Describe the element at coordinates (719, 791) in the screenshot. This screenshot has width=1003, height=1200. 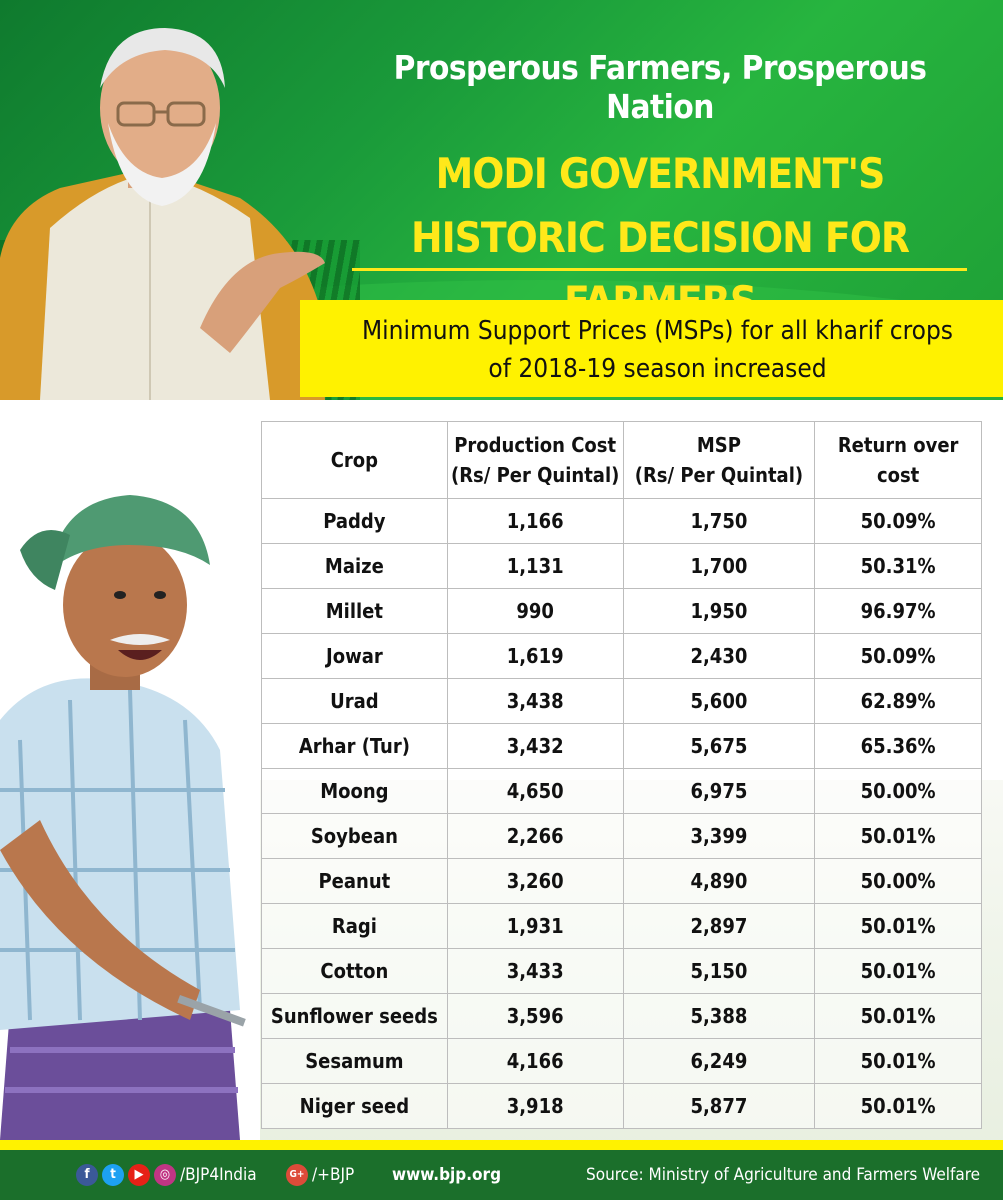
I see `msp-cell: 6,975` at that location.